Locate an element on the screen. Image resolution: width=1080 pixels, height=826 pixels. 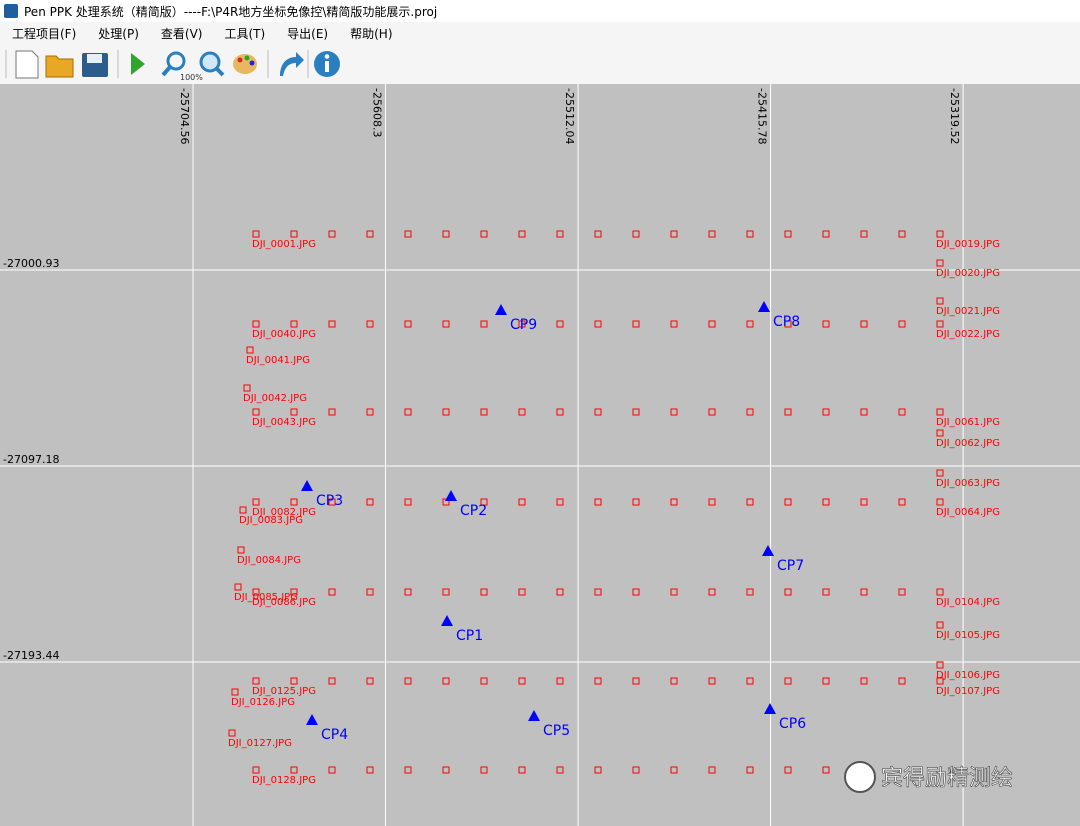
photo-label: DJI_0107.JPG is located at coordinates (968, 691).